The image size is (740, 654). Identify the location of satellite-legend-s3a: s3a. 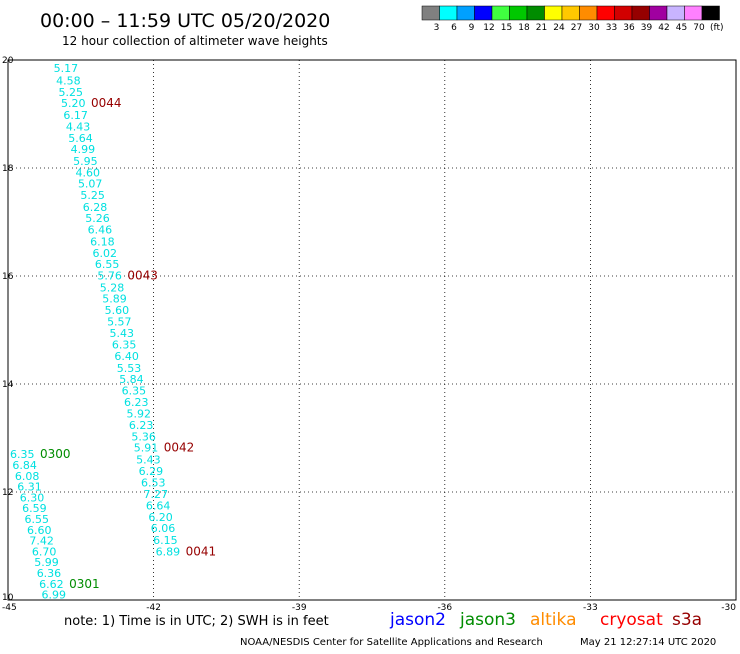
(687, 620).